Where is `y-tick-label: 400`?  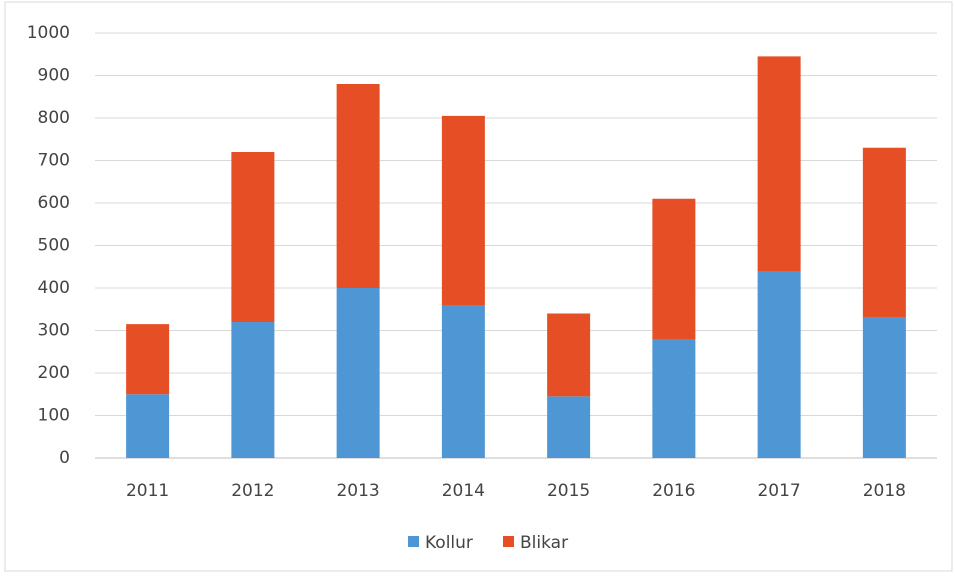 y-tick-label: 400 is located at coordinates (54, 288).